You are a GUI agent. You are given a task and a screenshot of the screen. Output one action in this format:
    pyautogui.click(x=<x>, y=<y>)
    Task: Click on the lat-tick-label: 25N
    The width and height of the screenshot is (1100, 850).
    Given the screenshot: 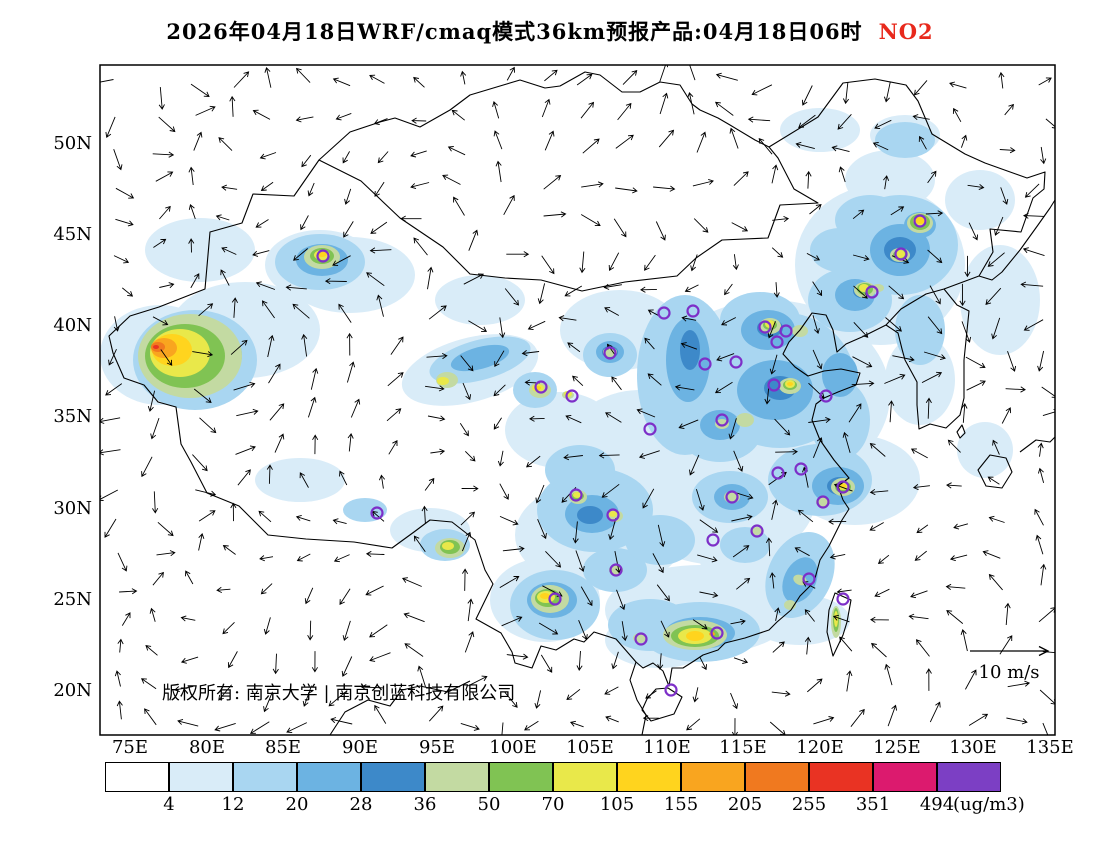 What is the action you would take?
    pyautogui.click(x=72, y=599)
    